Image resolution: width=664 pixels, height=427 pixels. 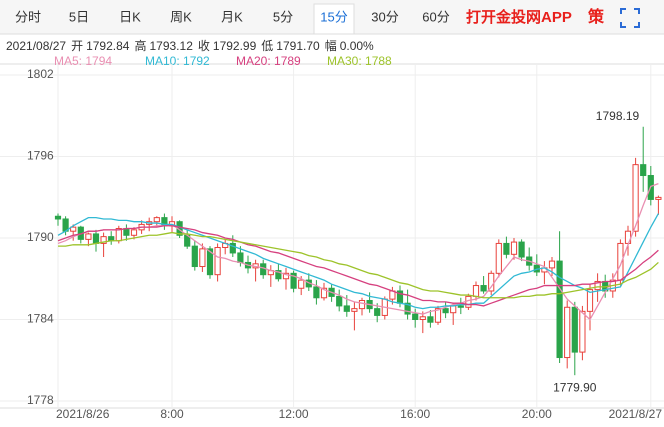 What do you see at coordinates (268, 61) in the screenshot?
I see `legend-entry: MA20: 1789` at bounding box center [268, 61].